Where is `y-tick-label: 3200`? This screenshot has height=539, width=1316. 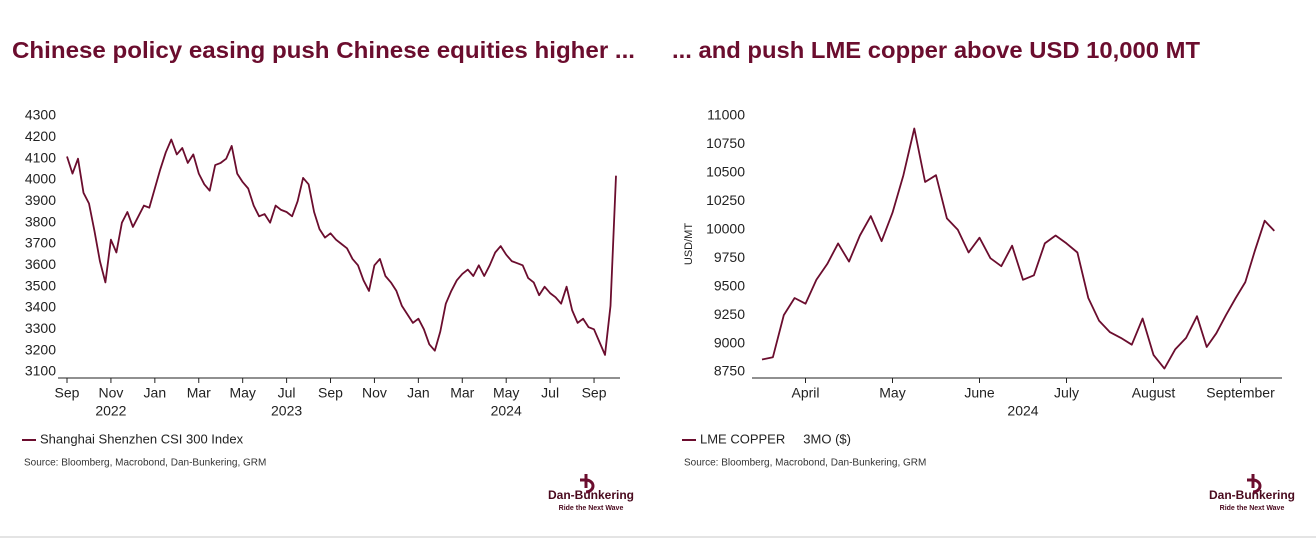
y-tick-label: 3200 is located at coordinates (40, 349).